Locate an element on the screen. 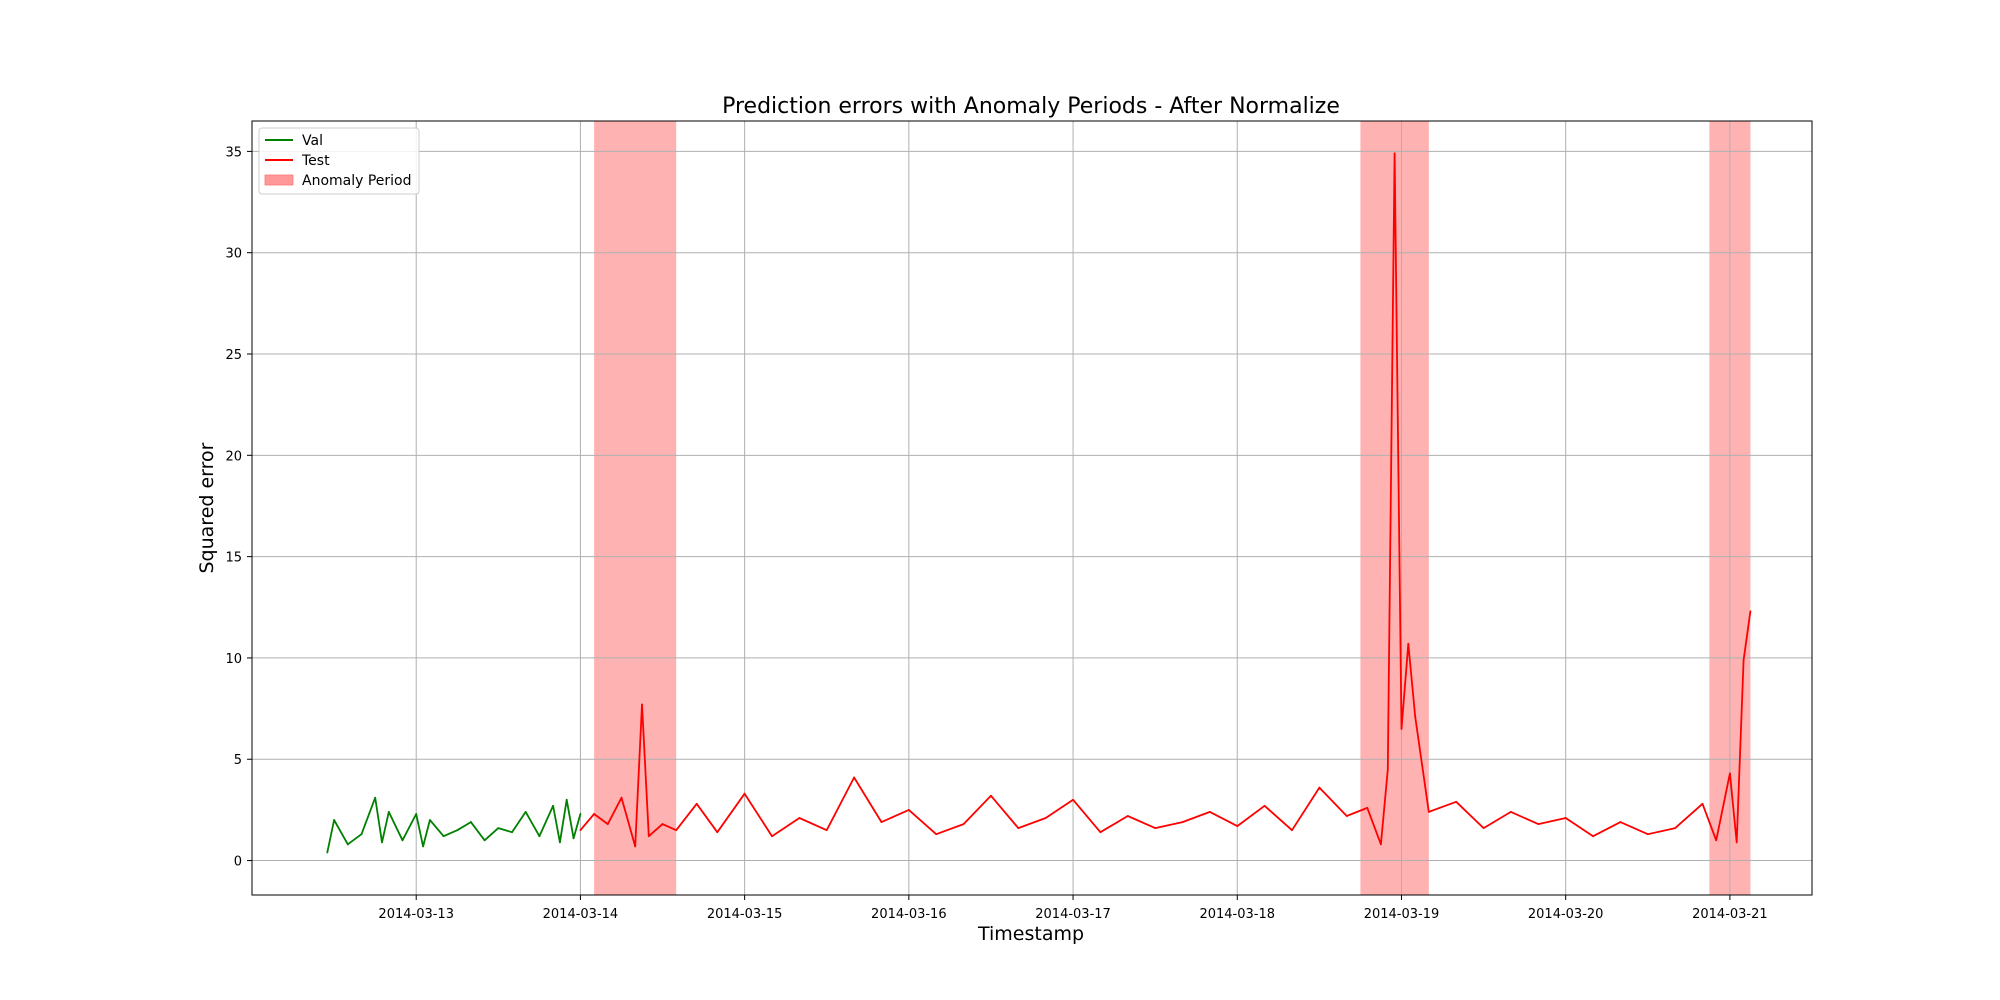  x-tick-label: 2014-03-20 is located at coordinates (1566, 914).